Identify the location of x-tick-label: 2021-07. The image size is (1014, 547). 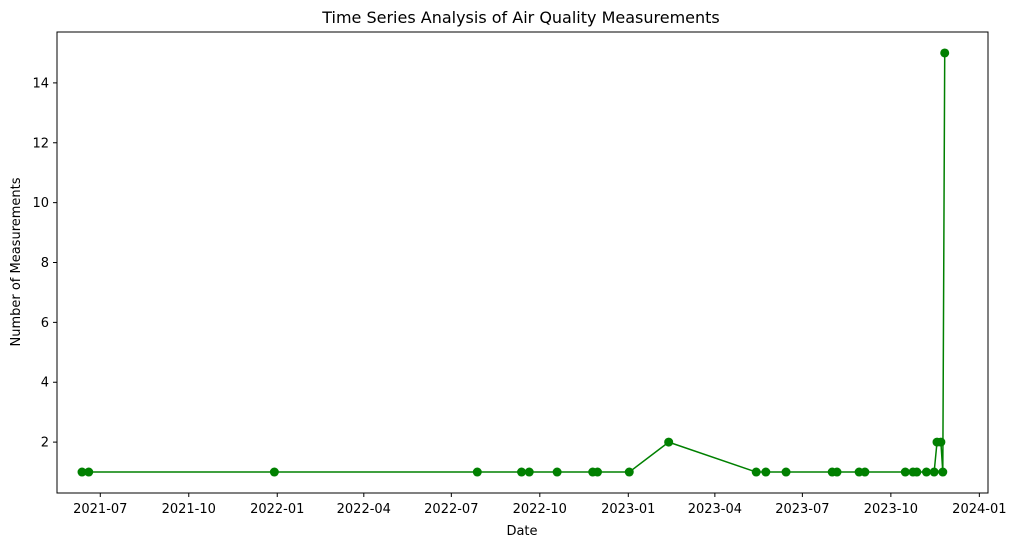
(100, 509).